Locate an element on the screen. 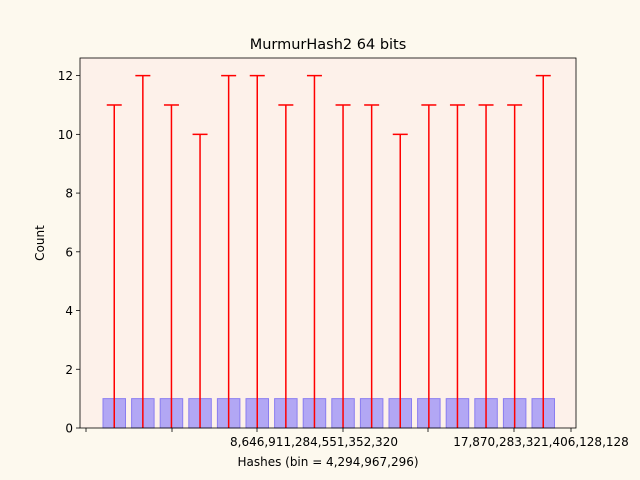 The image size is (640, 480). y-tick-label: 0 is located at coordinates (69, 429).